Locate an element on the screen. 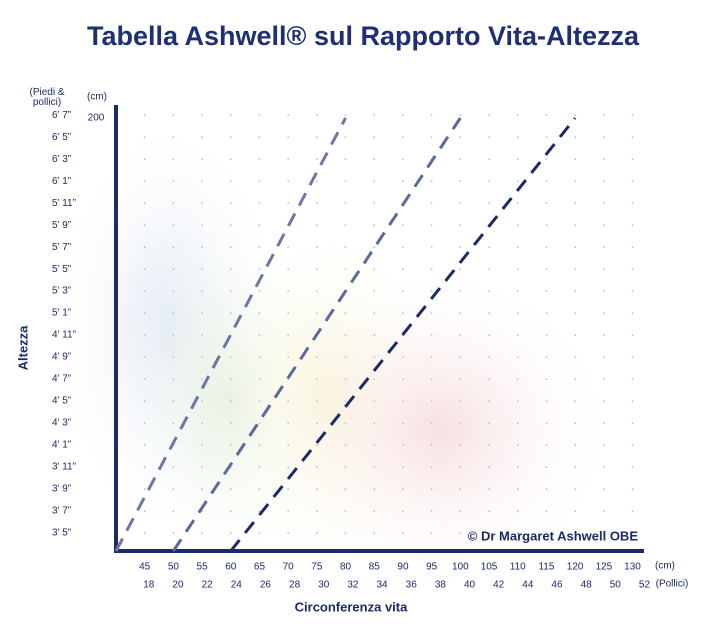 The width and height of the screenshot is (726, 630). y-tick-label: 4’ 1” is located at coordinates (61, 445).